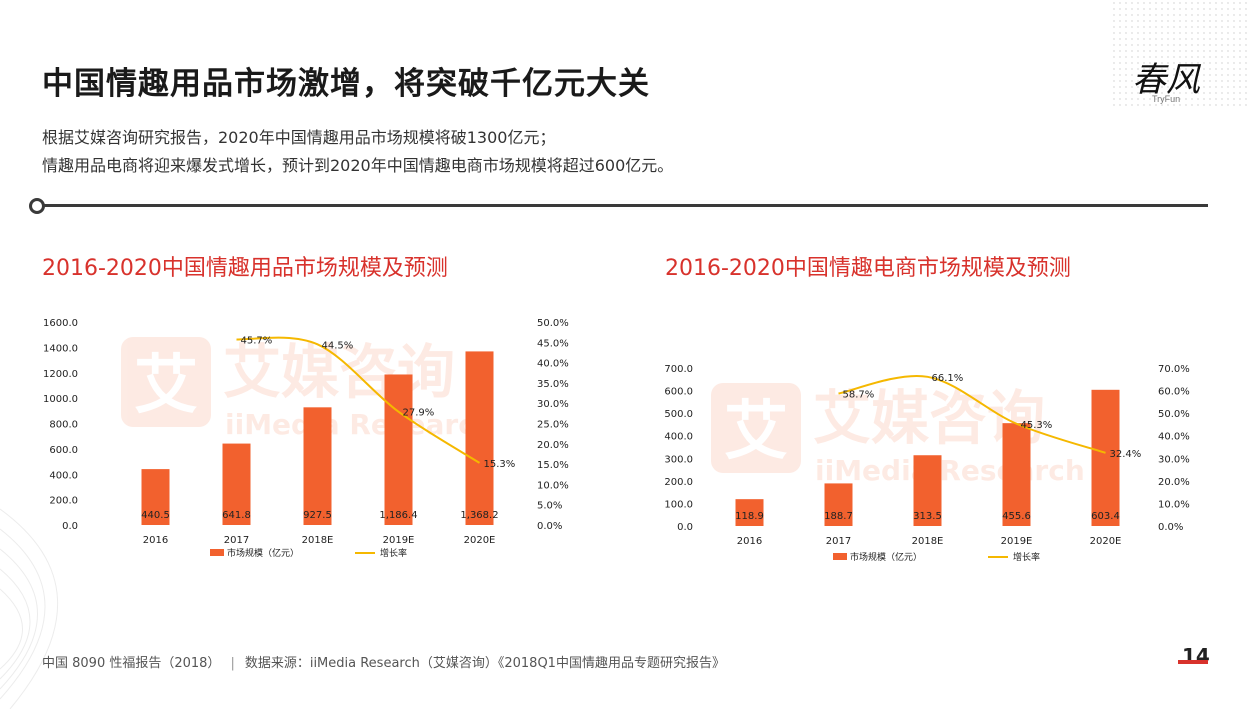  What do you see at coordinates (678, 504) in the screenshot?
I see `y-axis-tick-label: 100.0` at bounding box center [678, 504].